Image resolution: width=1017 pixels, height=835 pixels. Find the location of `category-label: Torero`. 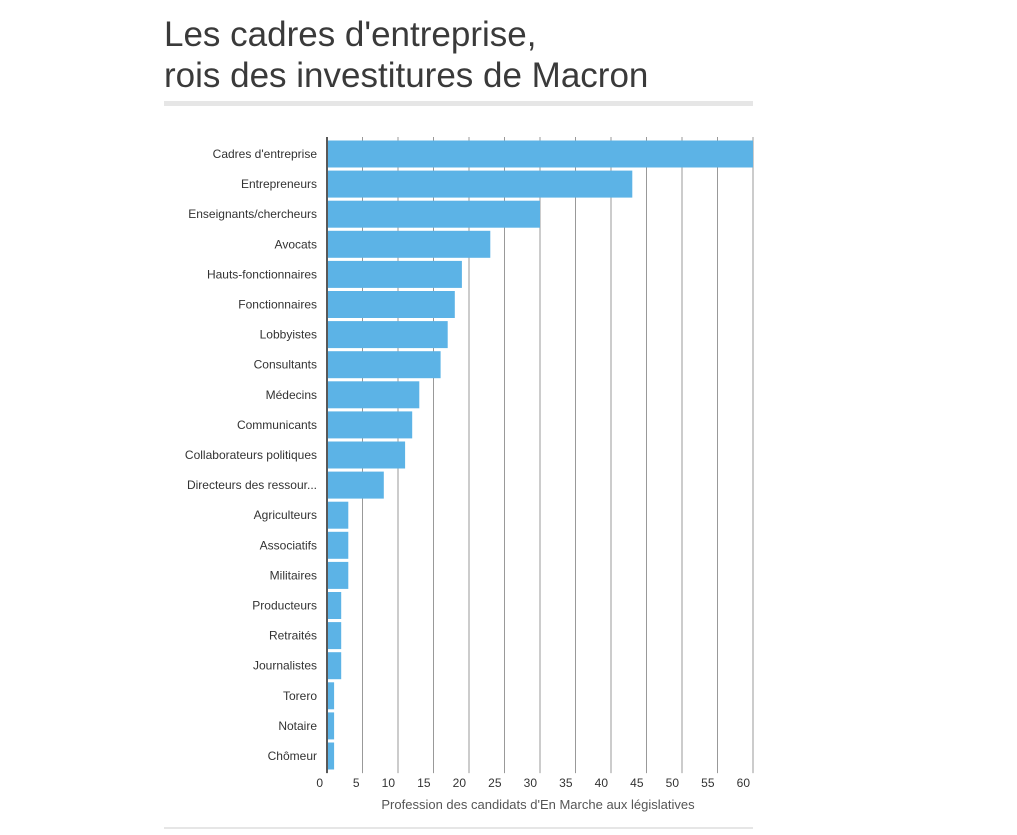

category-label: Torero is located at coordinates (300, 696).